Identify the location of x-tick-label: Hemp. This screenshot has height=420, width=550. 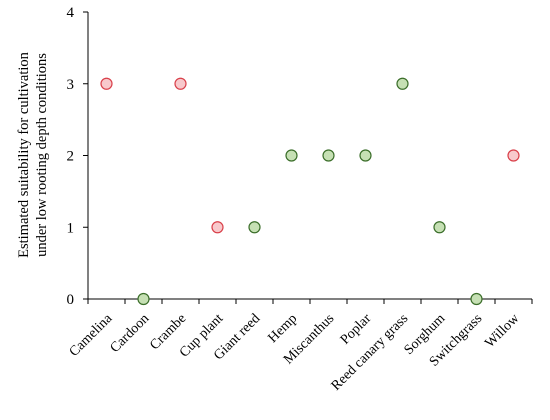
(283, 328).